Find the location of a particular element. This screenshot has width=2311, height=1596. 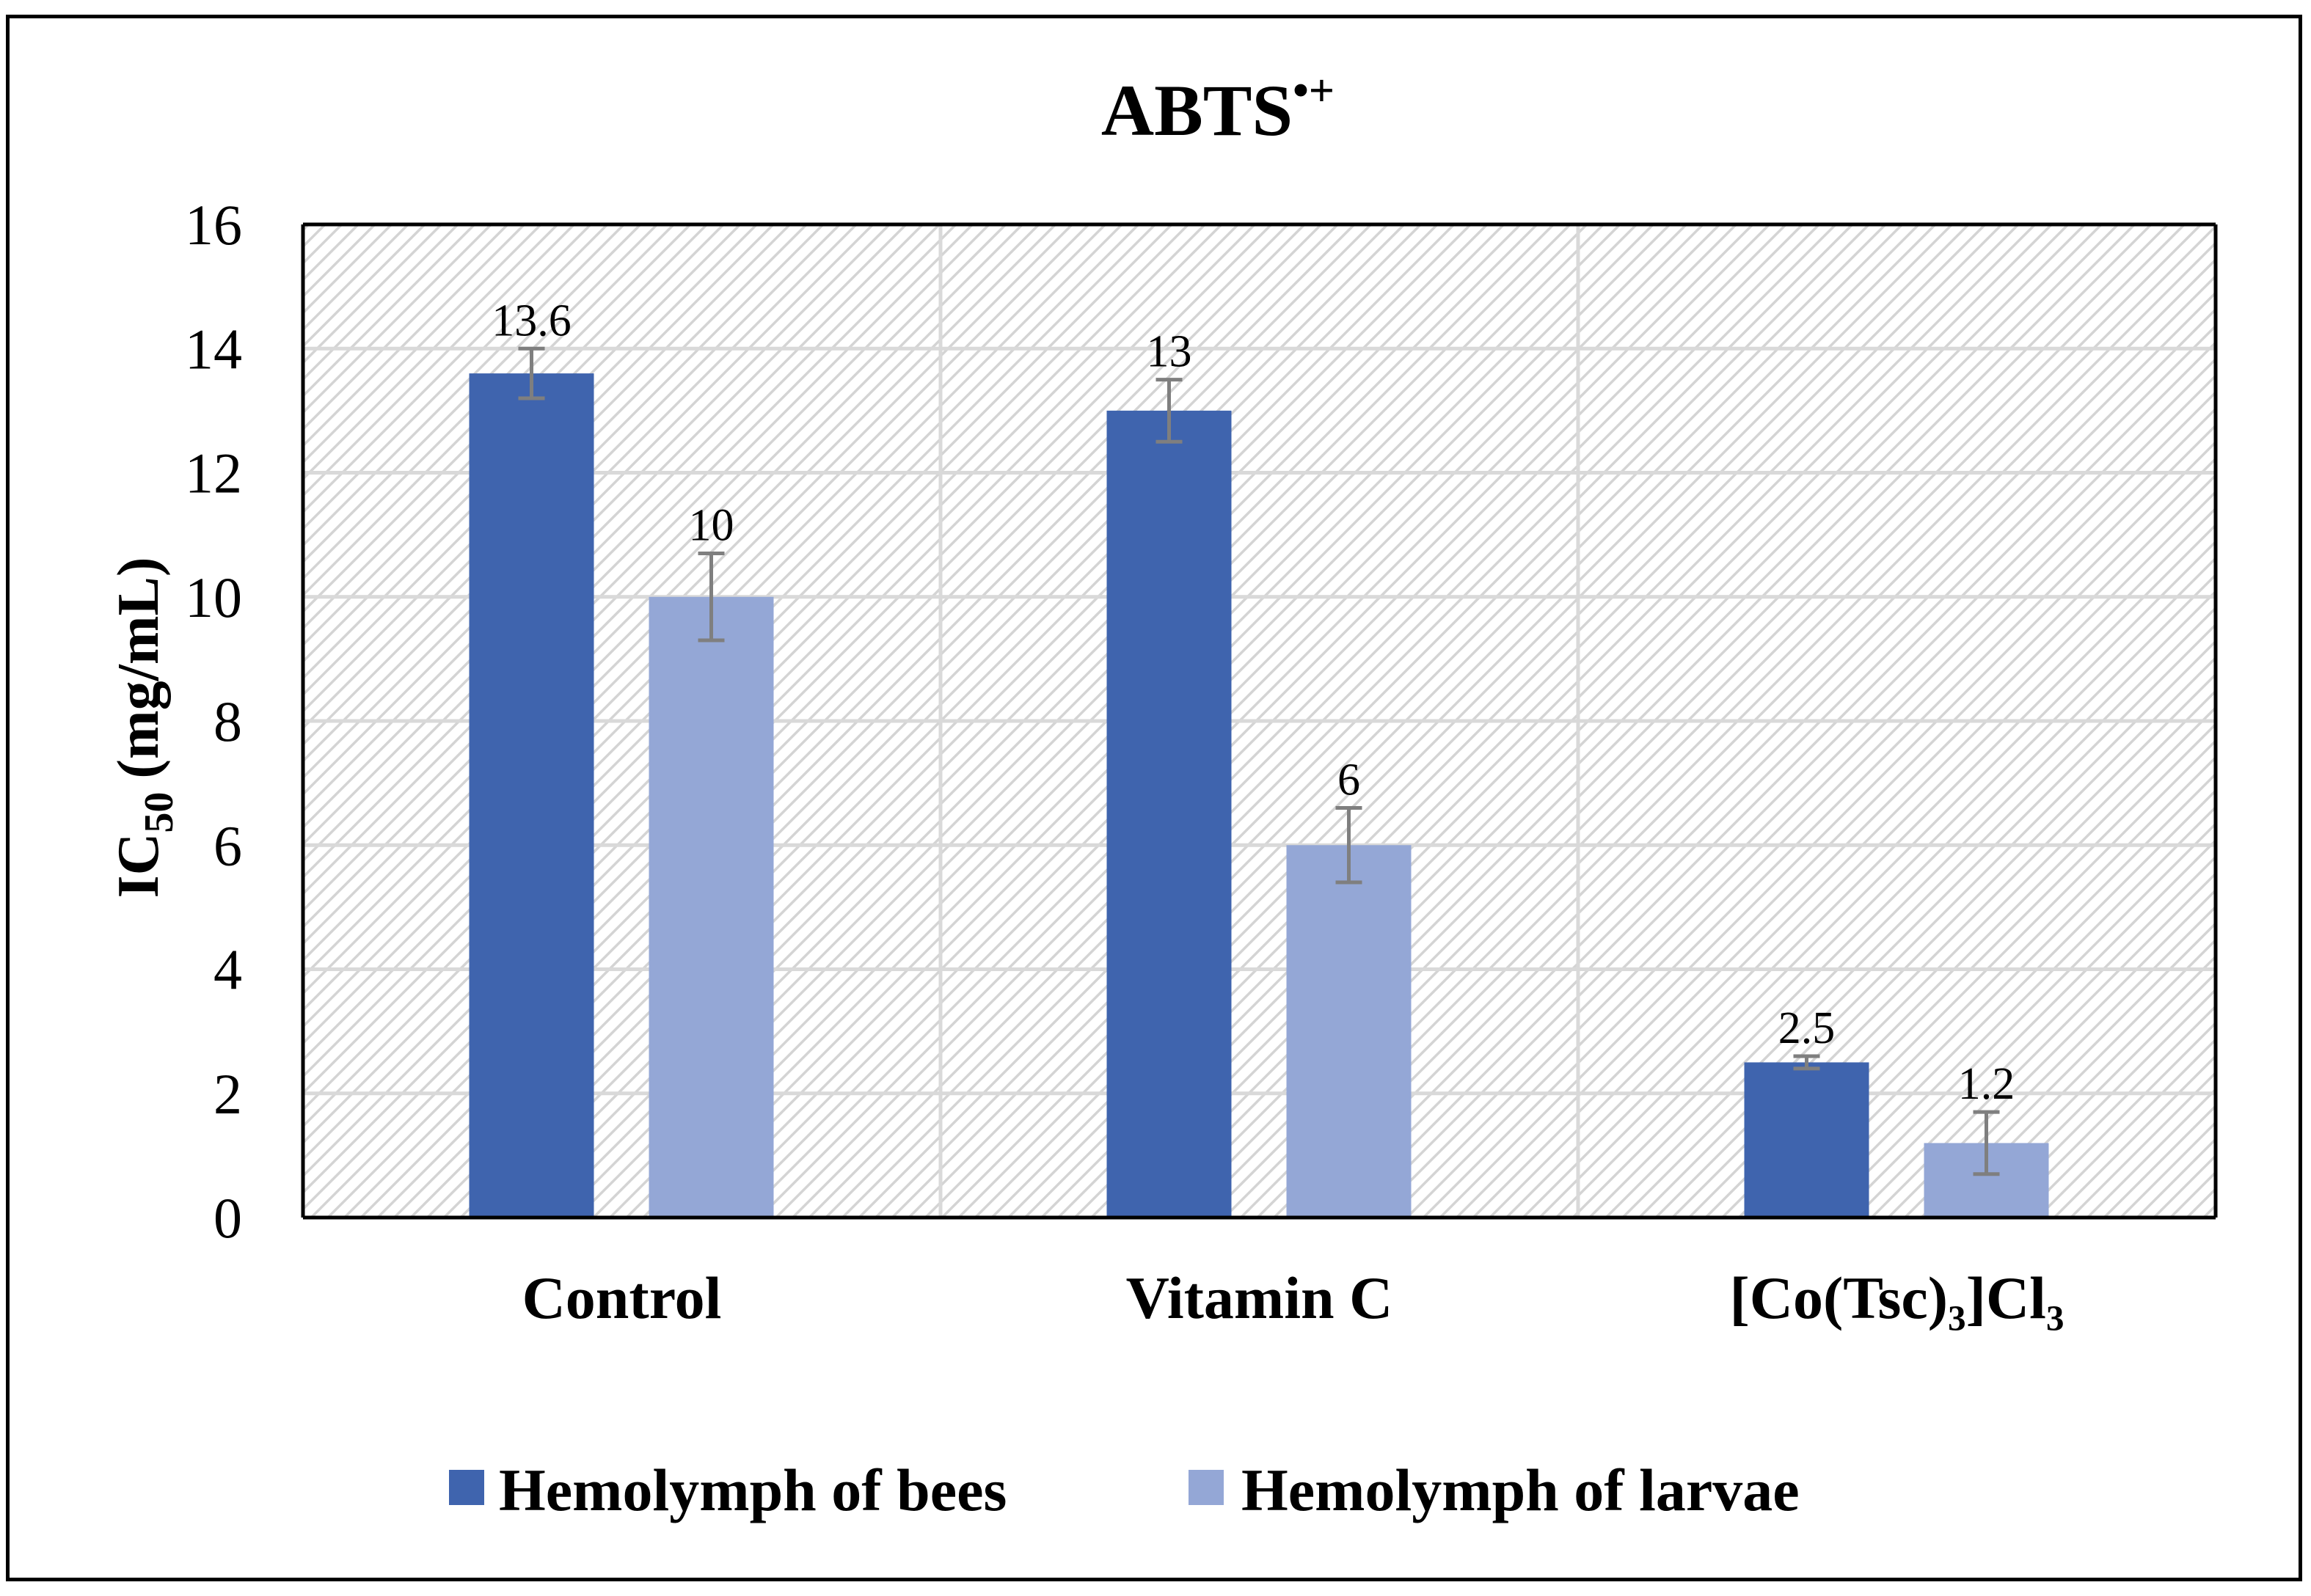

x-category-label: Control is located at coordinates (622, 1297).